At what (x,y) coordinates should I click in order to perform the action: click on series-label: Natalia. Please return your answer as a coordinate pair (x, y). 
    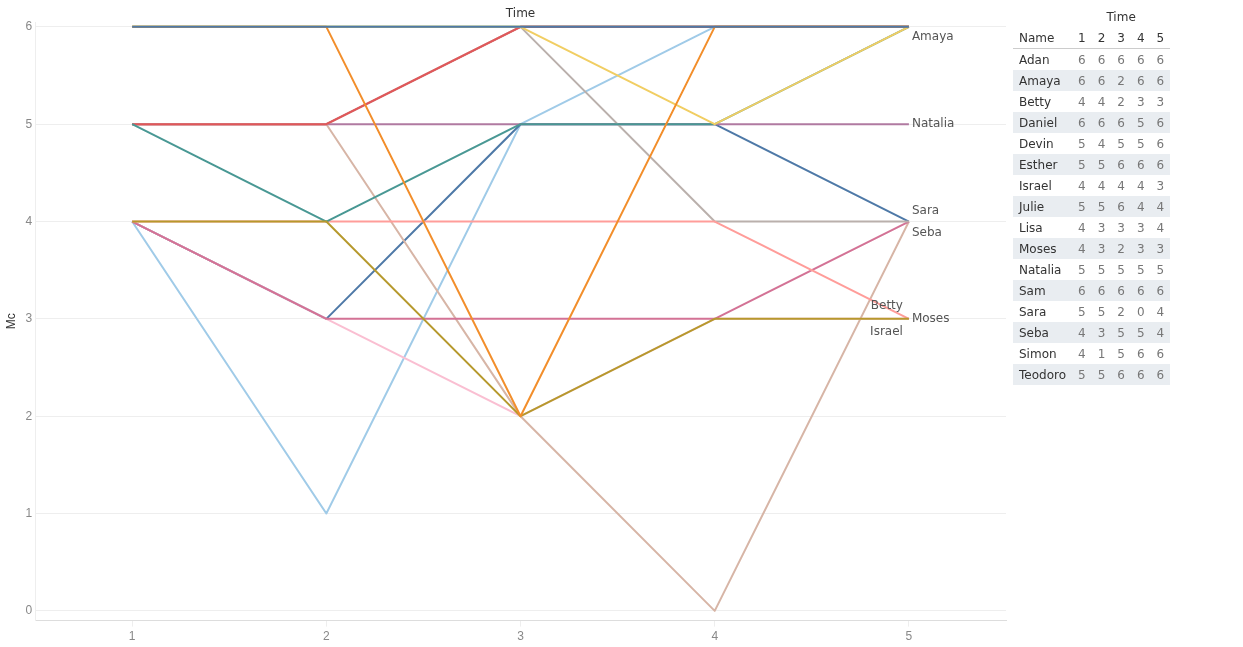
    Looking at the image, I should click on (933, 123).